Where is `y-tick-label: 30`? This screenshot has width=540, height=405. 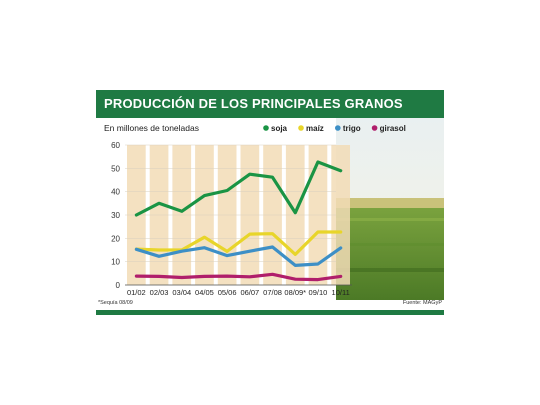 y-tick-label: 30 is located at coordinates (115, 215).